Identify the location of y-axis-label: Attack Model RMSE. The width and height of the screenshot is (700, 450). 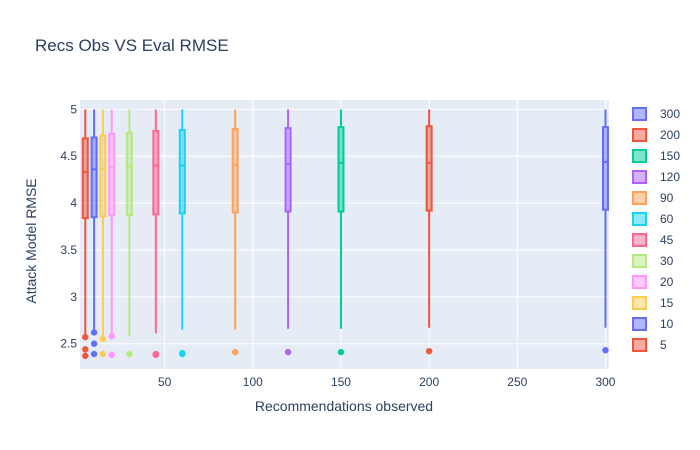
(31, 240).